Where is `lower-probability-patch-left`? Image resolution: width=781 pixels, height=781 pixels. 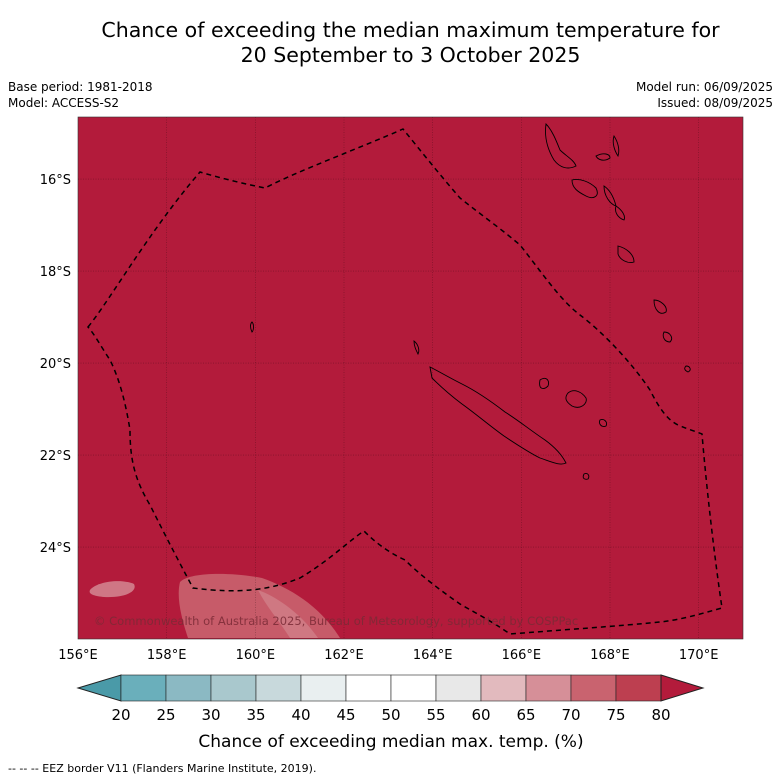 lower-probability-patch-left is located at coordinates (112, 589).